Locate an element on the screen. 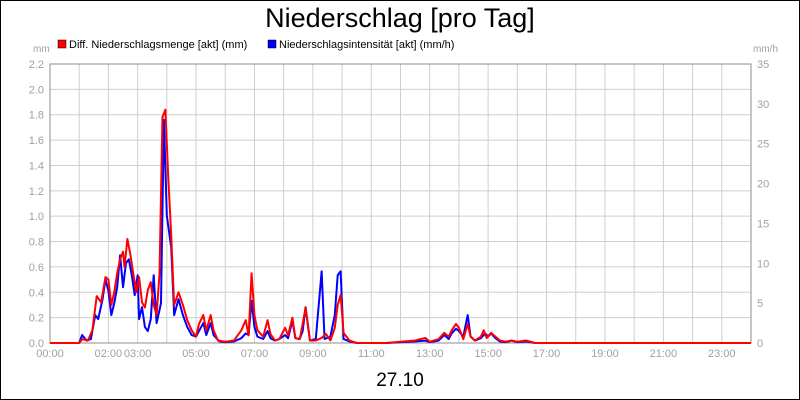  x-tick-label: 19:00 is located at coordinates (605, 354).